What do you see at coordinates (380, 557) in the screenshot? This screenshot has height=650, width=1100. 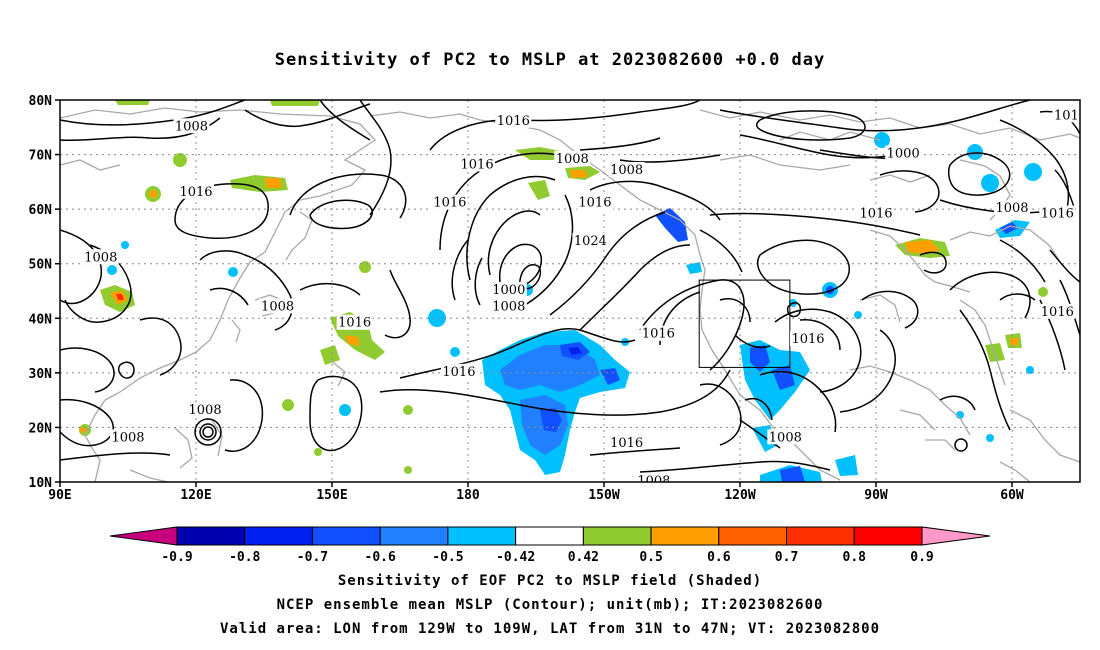 I see `colorbar-label: -0.6` at bounding box center [380, 557].